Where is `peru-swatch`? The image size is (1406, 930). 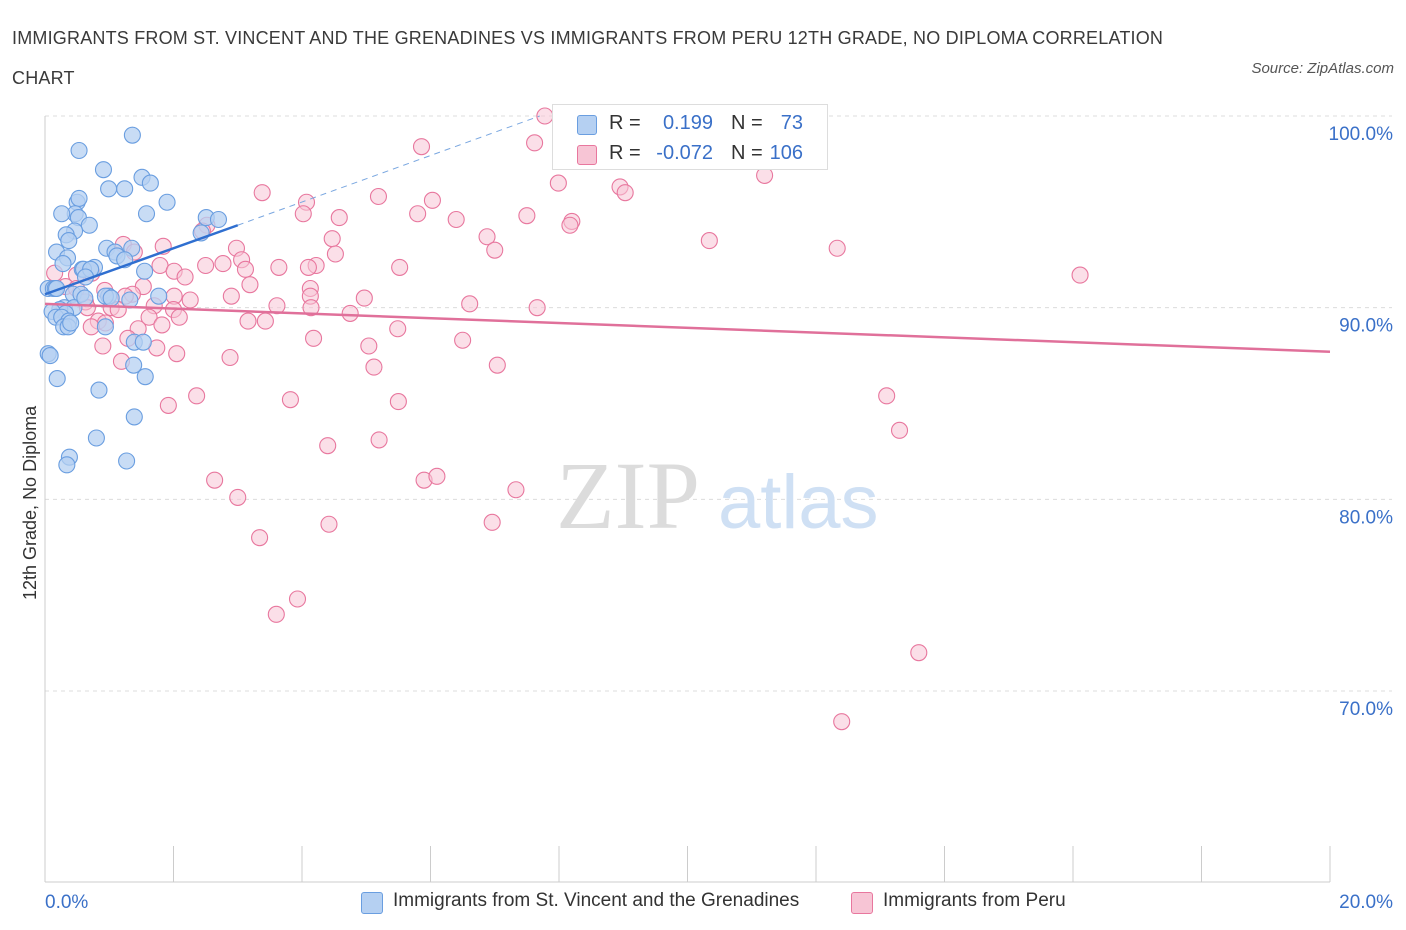
peru-swatch is located at coordinates (587, 155).